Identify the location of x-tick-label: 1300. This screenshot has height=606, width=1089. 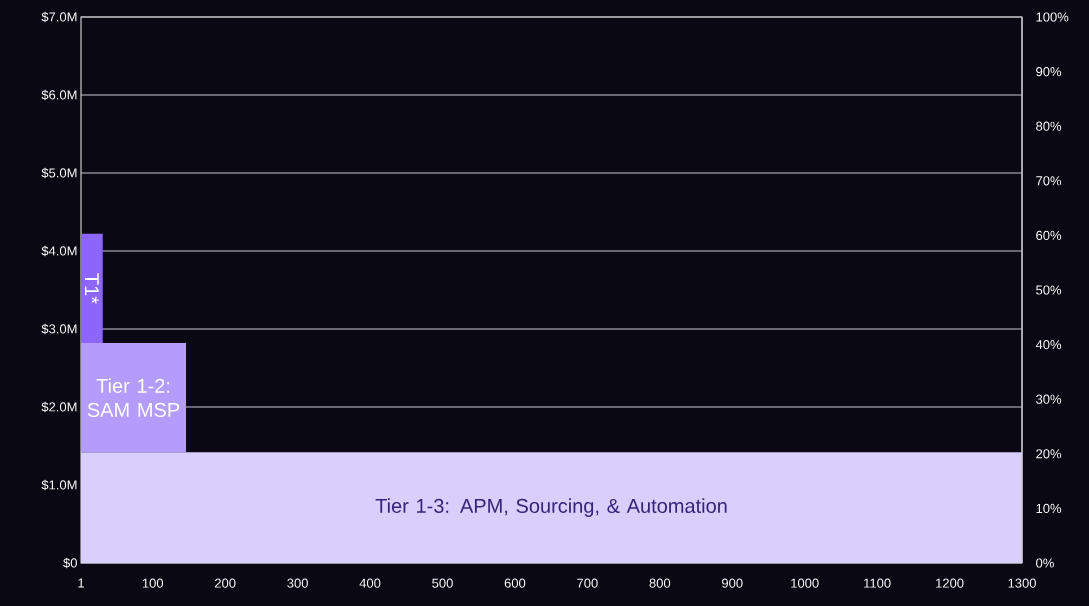
(1022, 583).